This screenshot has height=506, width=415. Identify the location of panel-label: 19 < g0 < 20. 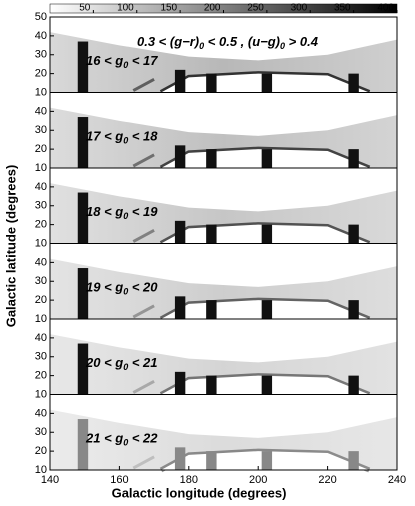
(122, 288).